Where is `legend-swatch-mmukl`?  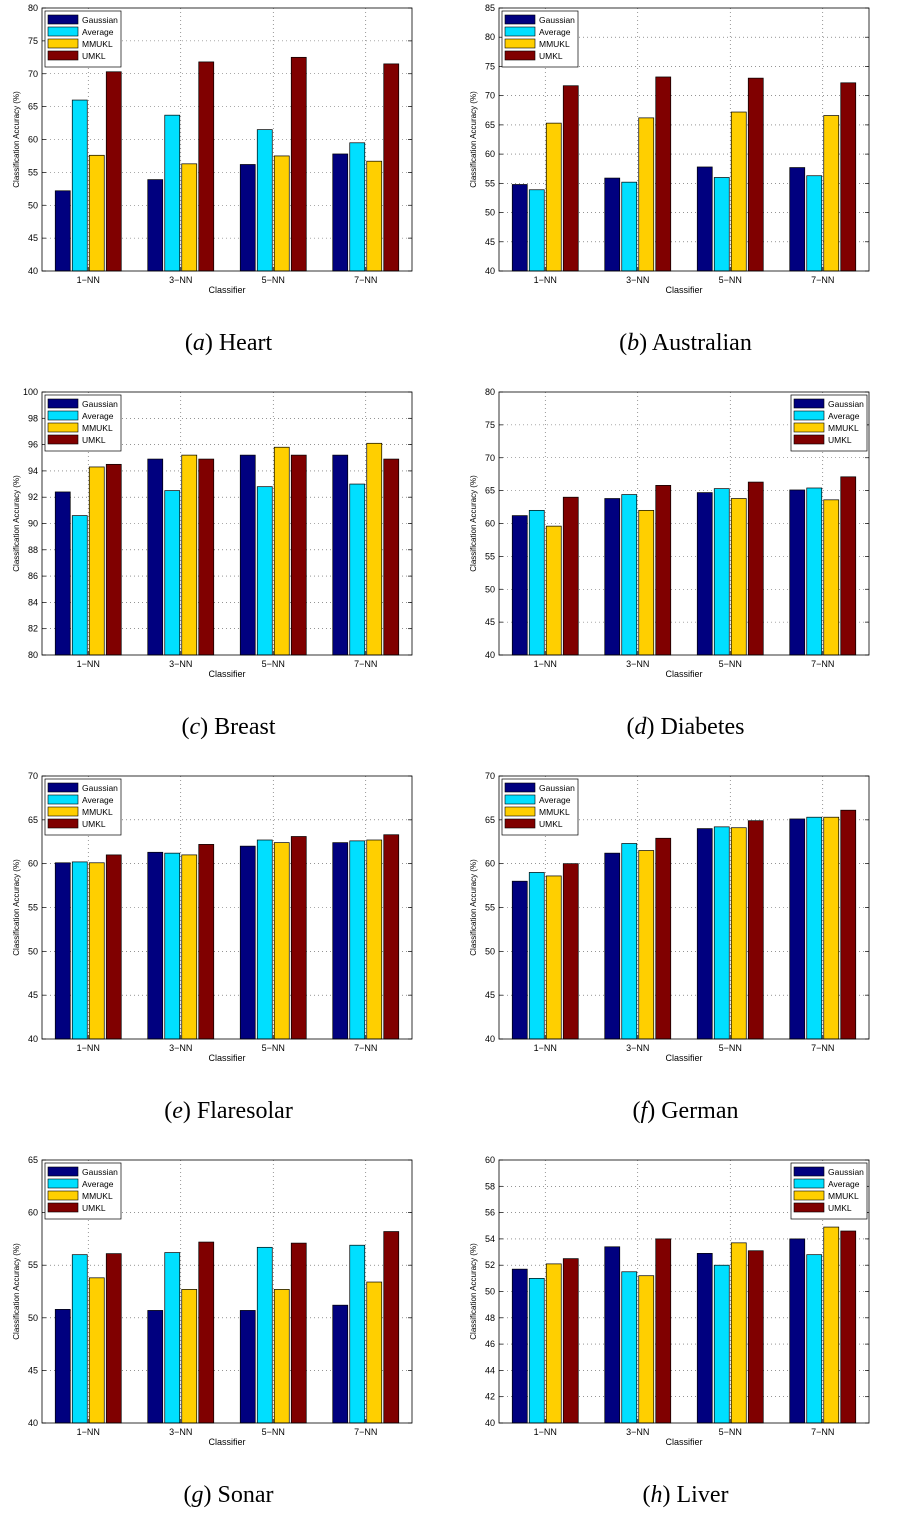 legend-swatch-mmukl is located at coordinates (520, 43).